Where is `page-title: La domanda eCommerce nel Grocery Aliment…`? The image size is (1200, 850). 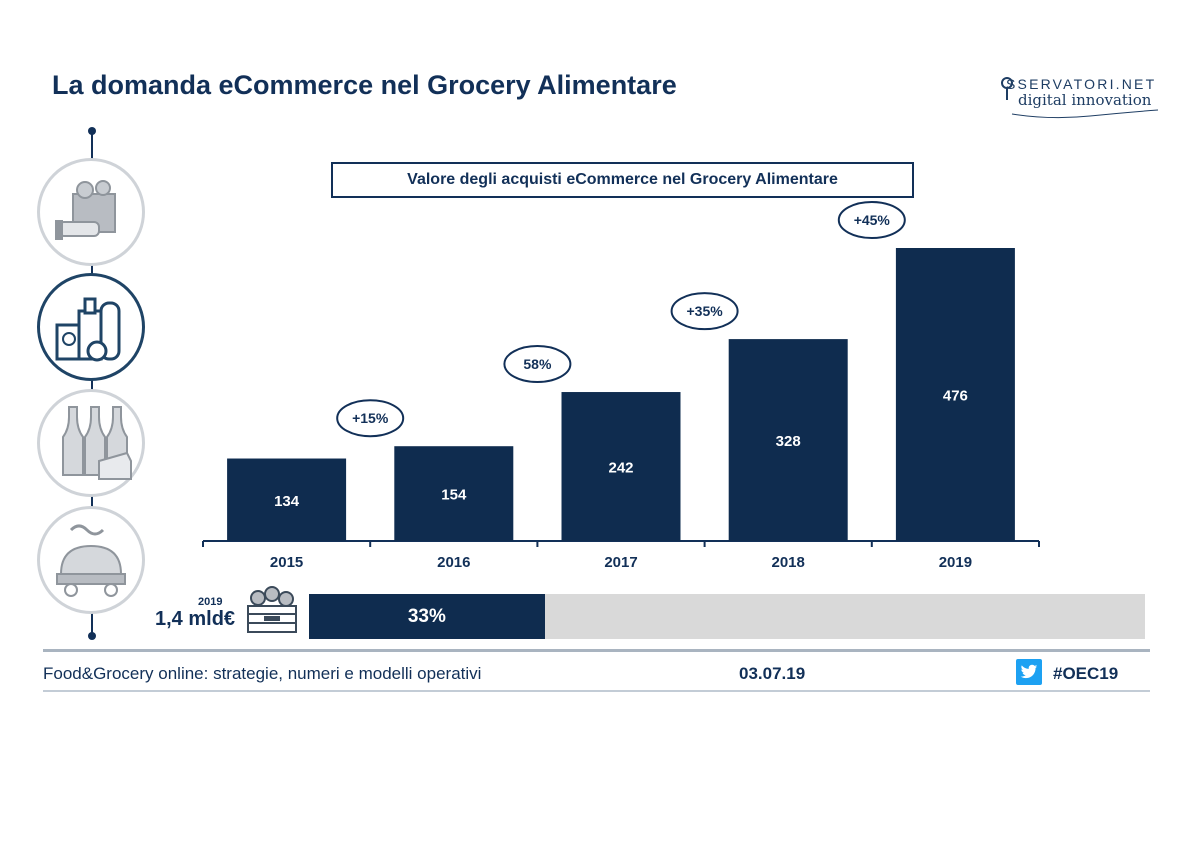 page-title: La domanda eCommerce nel Grocery Aliment… is located at coordinates (364, 85).